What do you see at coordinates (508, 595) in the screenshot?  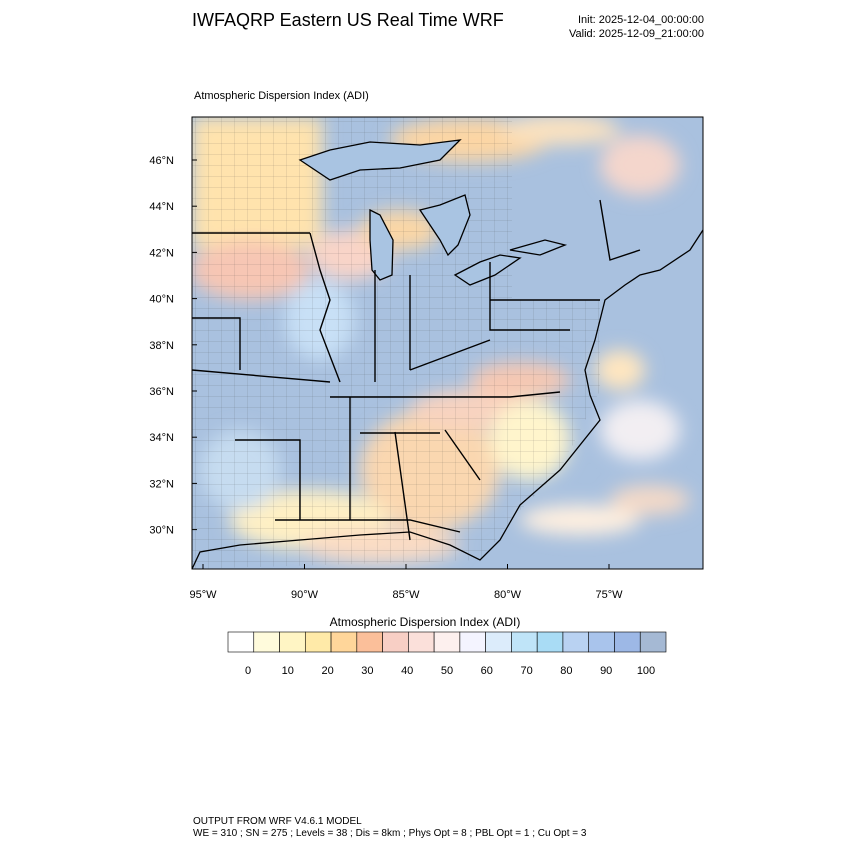 I see `lon-label: 80°W` at bounding box center [508, 595].